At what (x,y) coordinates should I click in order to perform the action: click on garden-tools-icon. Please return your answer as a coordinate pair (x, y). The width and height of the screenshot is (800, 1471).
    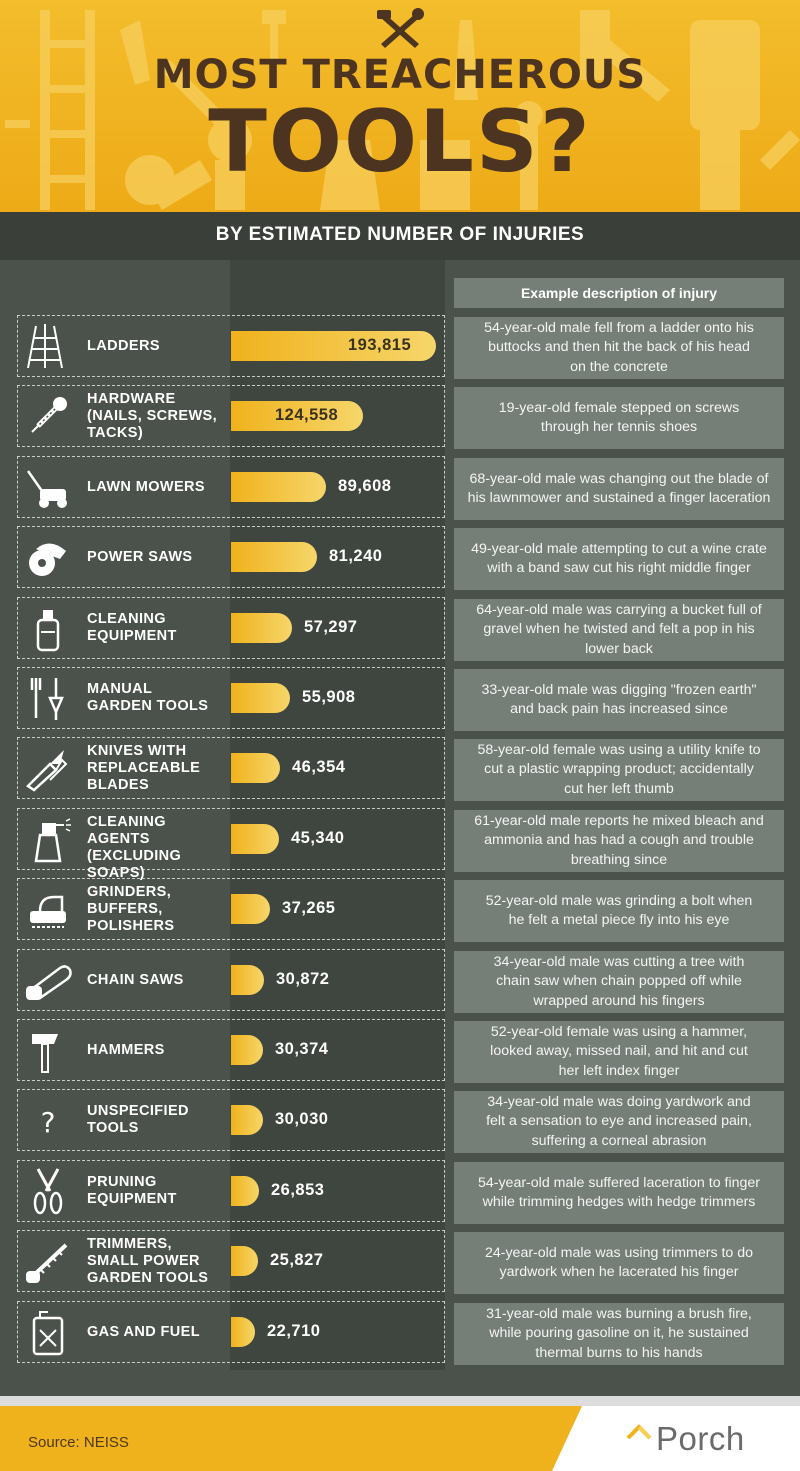
    Looking at the image, I should click on (48, 698).